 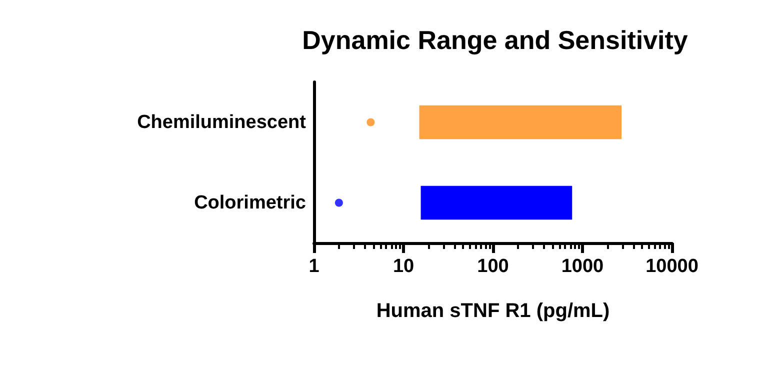 What do you see at coordinates (495, 40) in the screenshot?
I see `chart-title: Dynamic Range and Sensitivity` at bounding box center [495, 40].